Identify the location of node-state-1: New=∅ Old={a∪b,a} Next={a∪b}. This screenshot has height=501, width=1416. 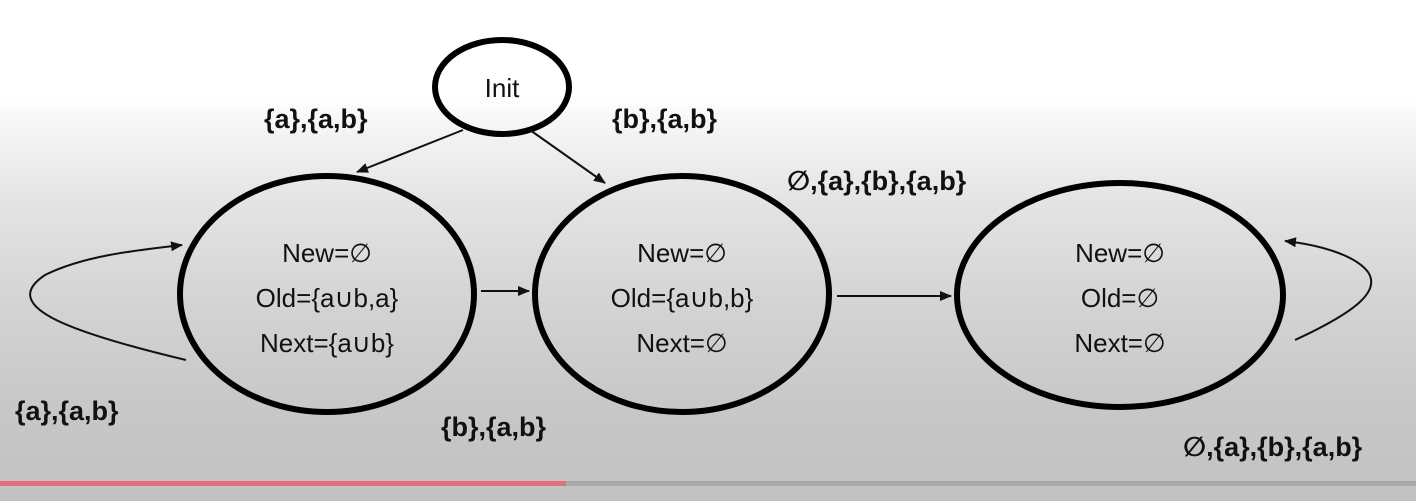
(327, 294).